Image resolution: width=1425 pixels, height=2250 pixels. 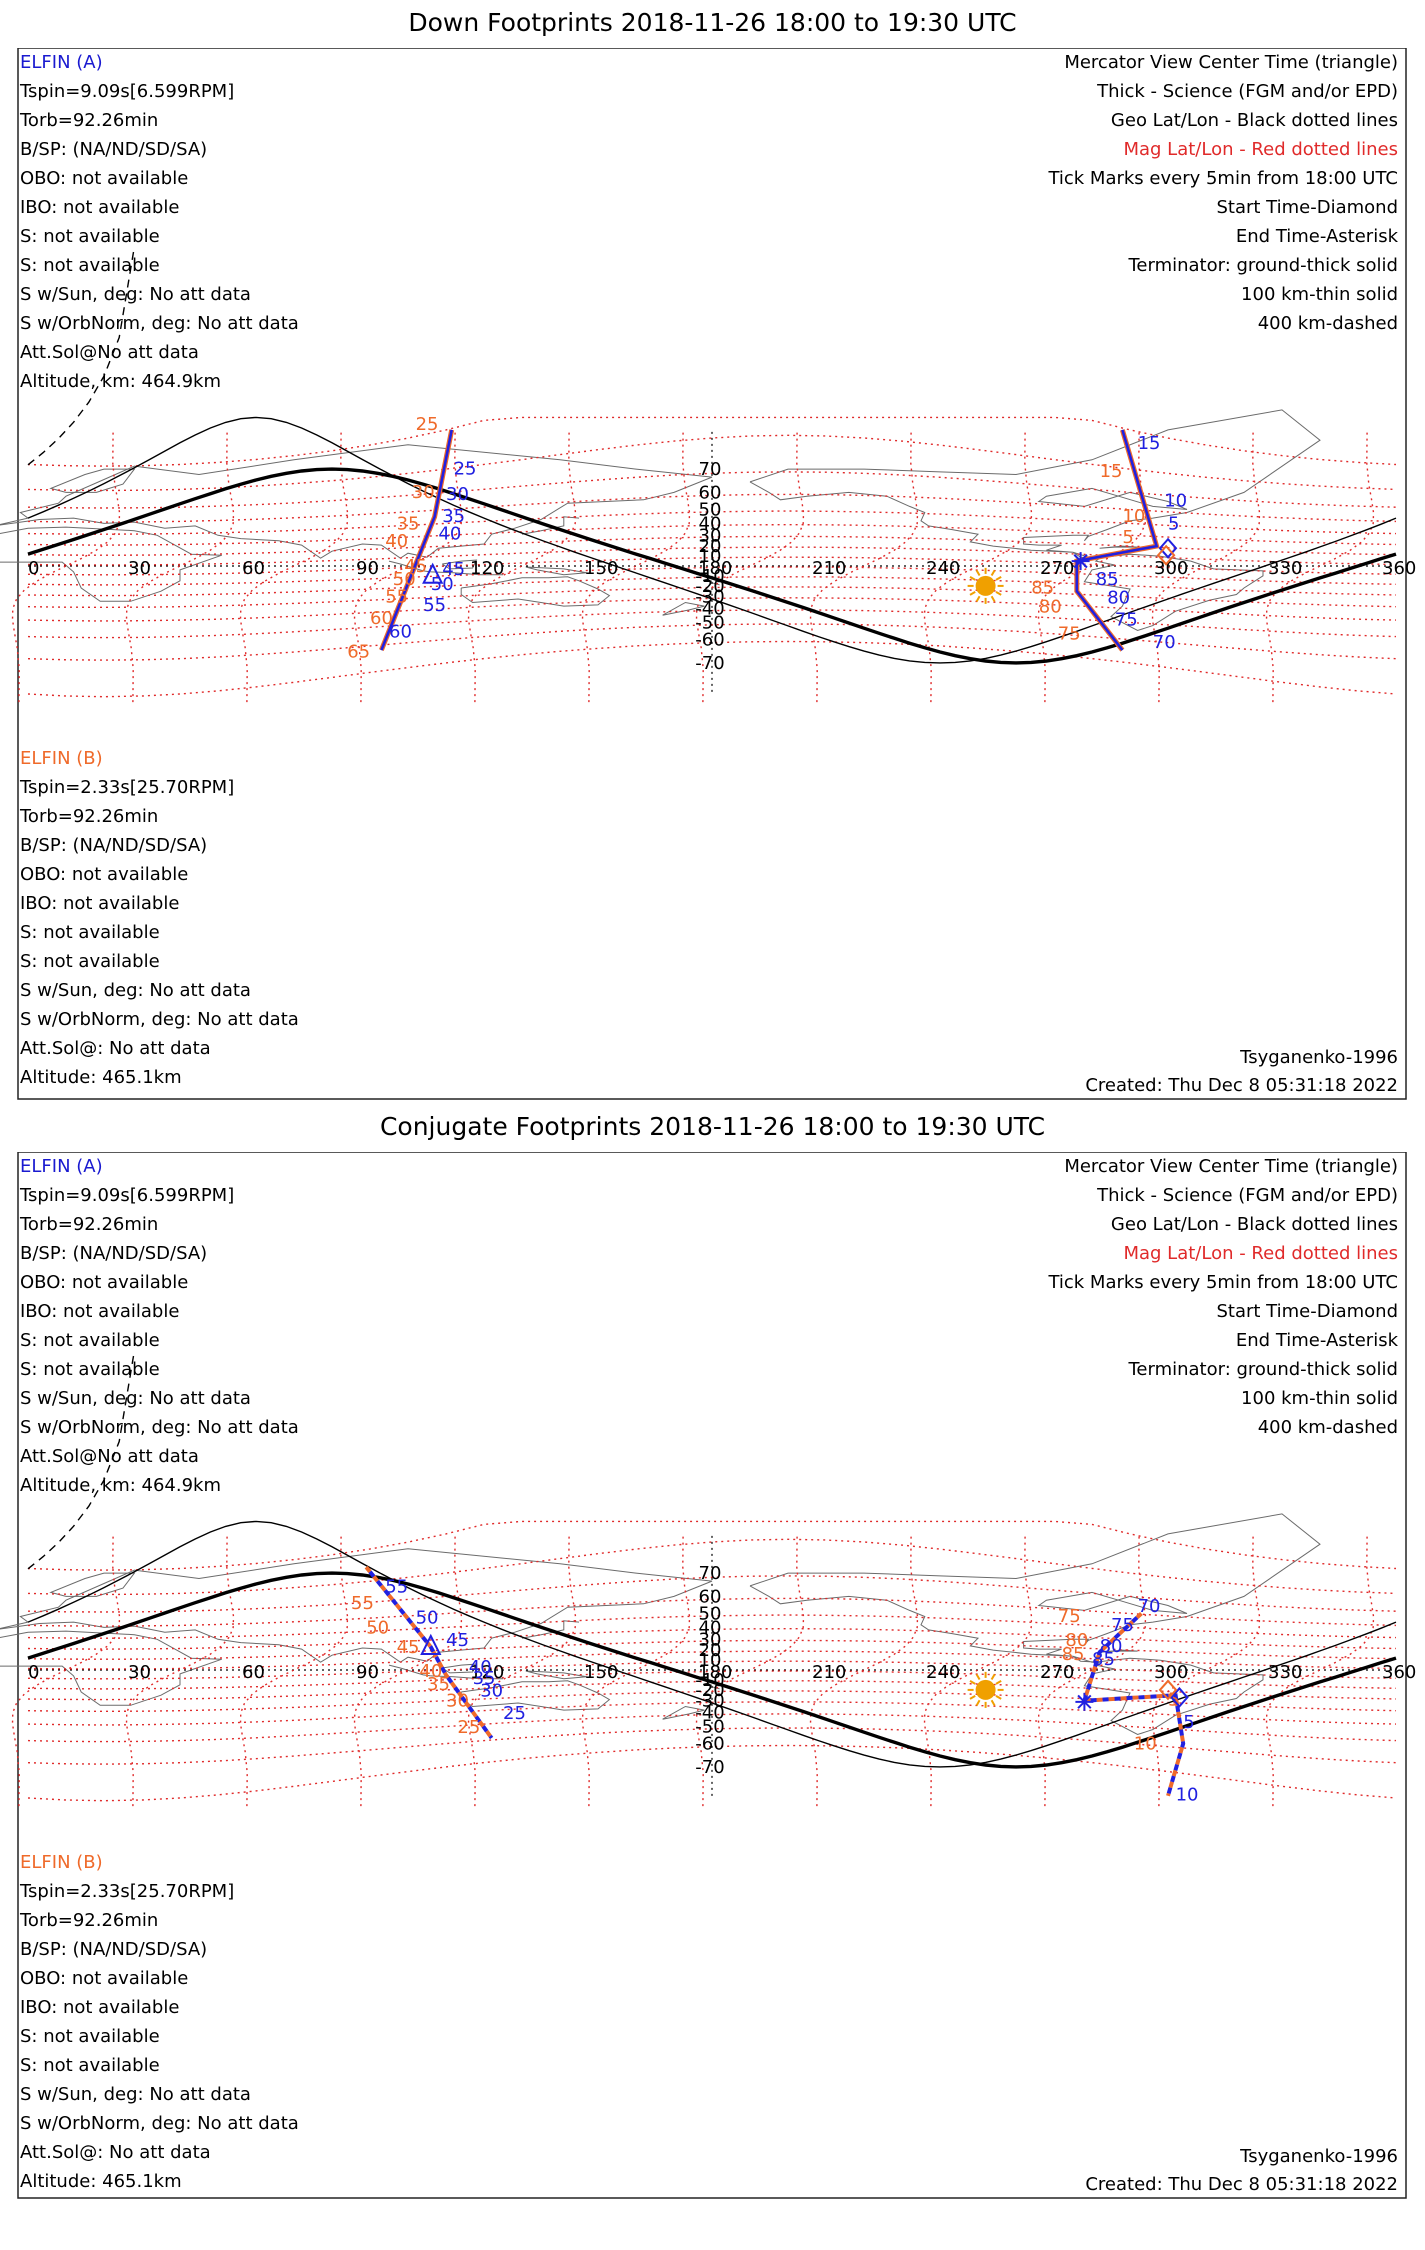 What do you see at coordinates (1222, 1282) in the screenshot?
I see `legend-ticks: Tick Marks every 5min from 18:00 UTC` at bounding box center [1222, 1282].